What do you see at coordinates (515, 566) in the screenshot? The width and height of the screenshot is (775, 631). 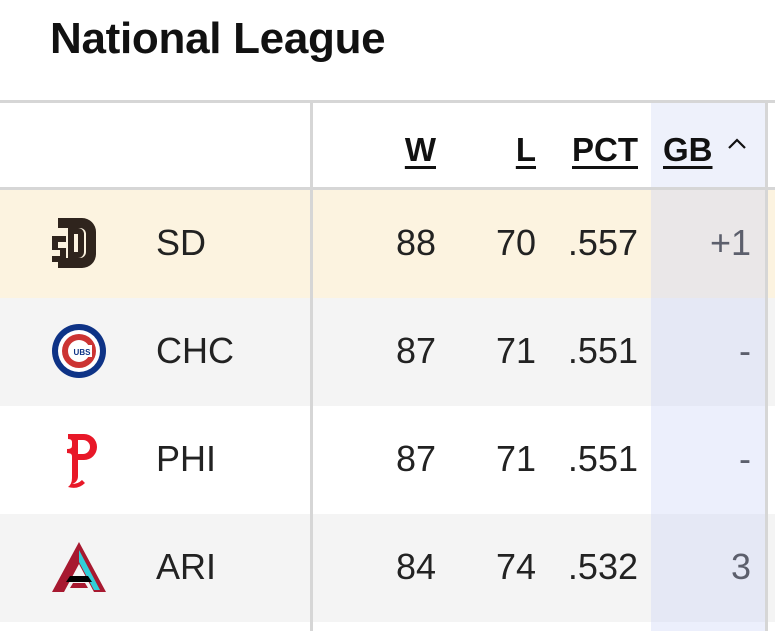 I see `losses-value: 74` at bounding box center [515, 566].